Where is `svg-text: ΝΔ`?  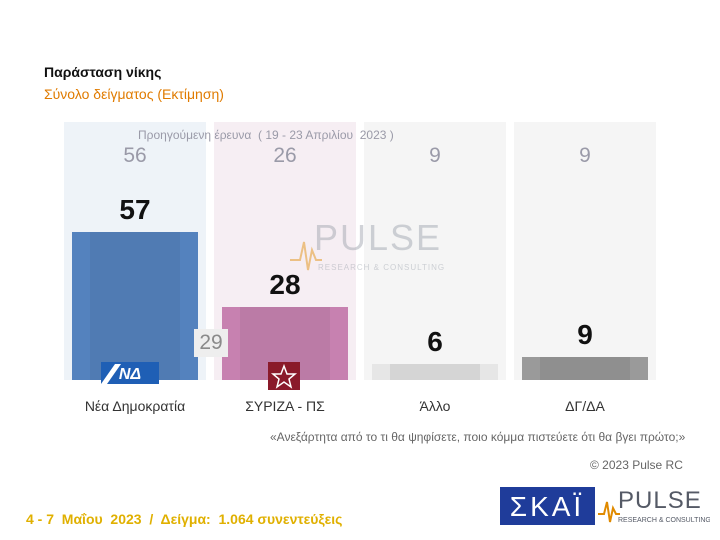
svg-text: ΝΔ is located at coordinates (130, 374).